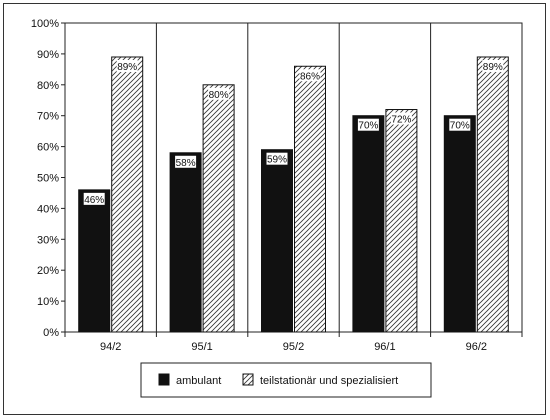 This screenshot has height=420, width=550. Describe the element at coordinates (48, 117) in the screenshot. I see `y-tick-label: 70%` at that location.